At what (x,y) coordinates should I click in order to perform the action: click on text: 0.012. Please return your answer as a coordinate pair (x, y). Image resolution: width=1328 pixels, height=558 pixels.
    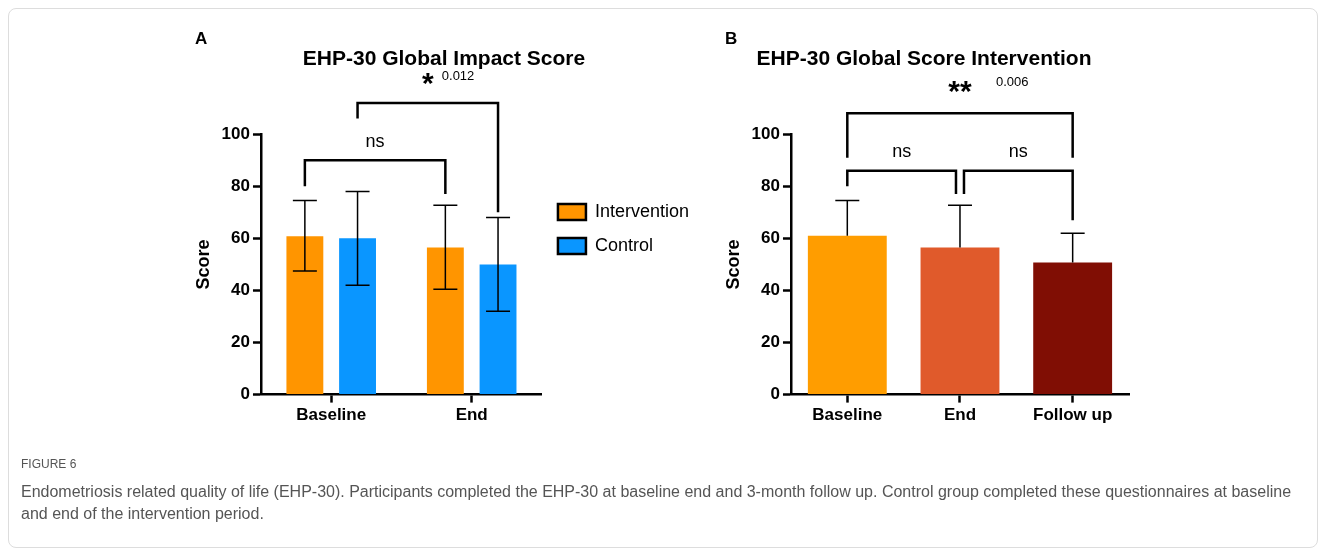
    Looking at the image, I should click on (458, 76).